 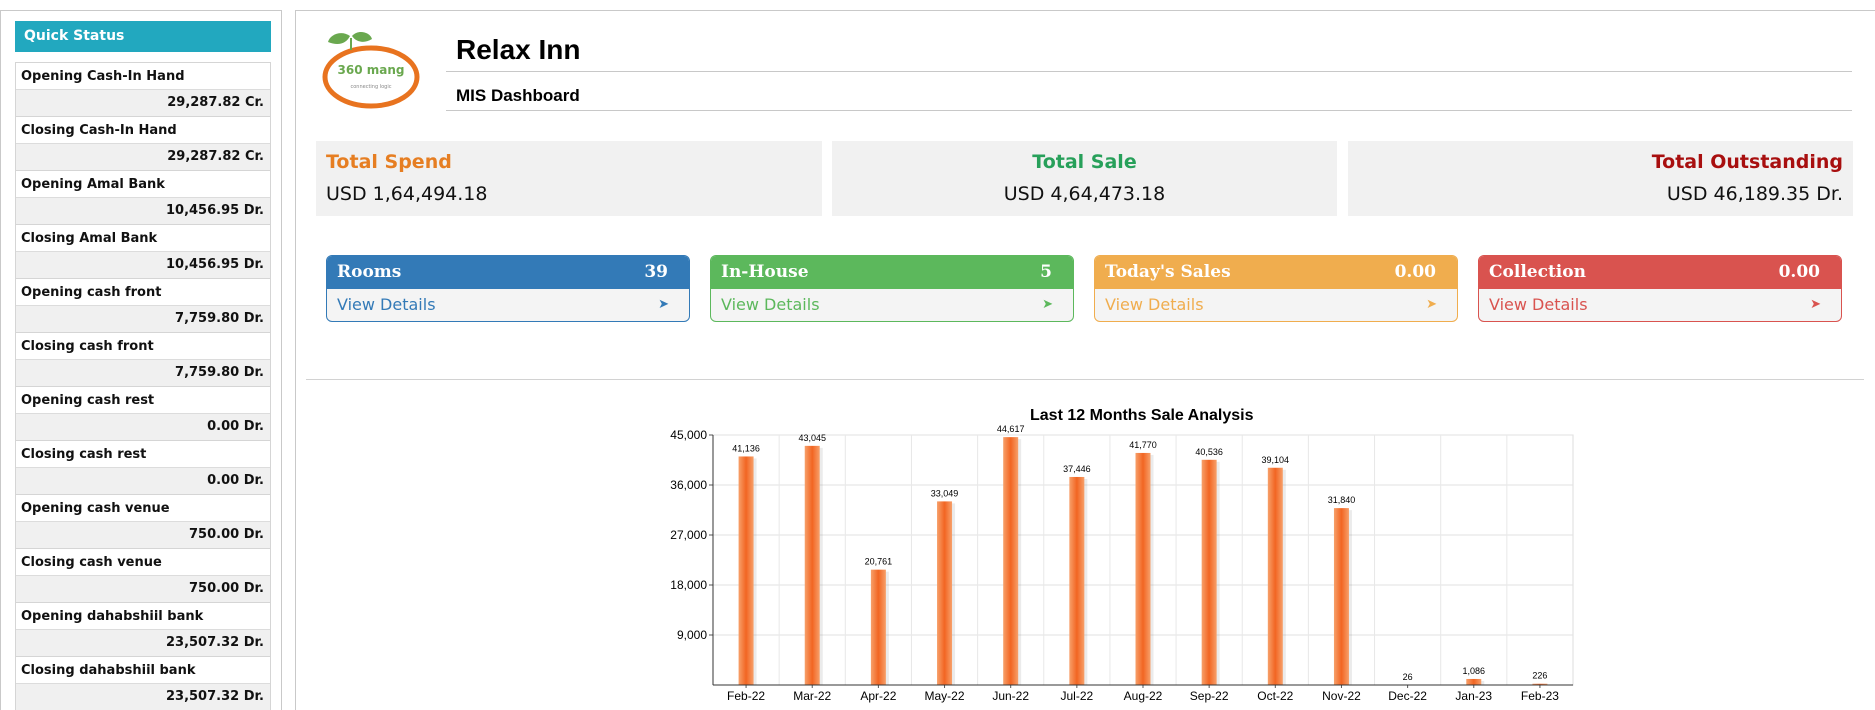 What do you see at coordinates (1143, 696) in the screenshot?
I see `x-tick-label: Aug-22` at bounding box center [1143, 696].